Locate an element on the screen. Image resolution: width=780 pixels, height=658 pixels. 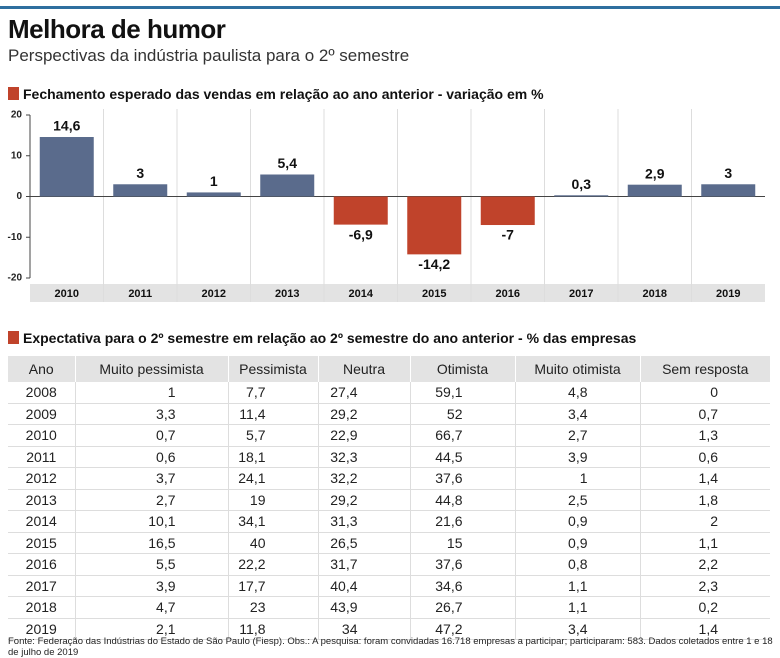
cell: 2 is located at coordinates (704, 521).